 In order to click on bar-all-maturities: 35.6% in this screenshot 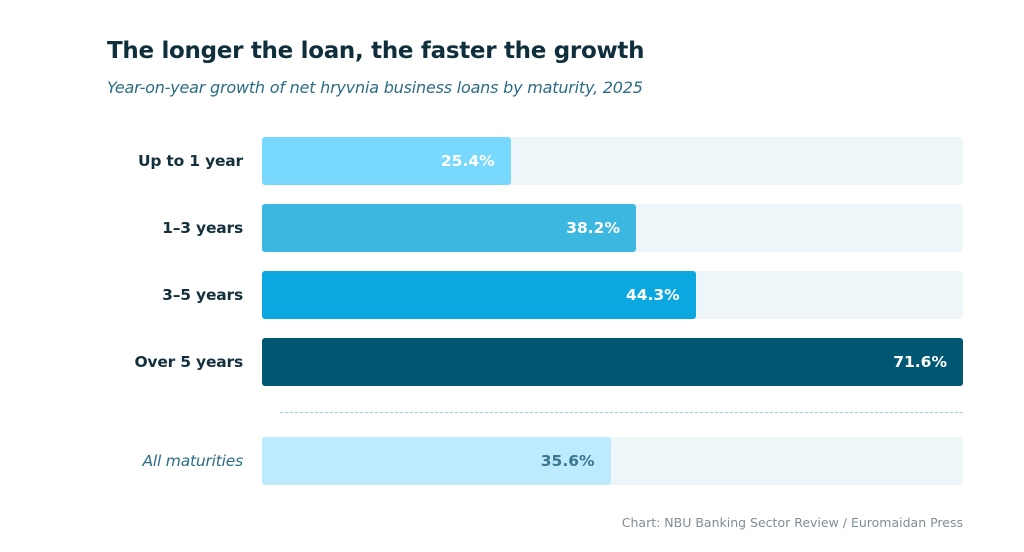, I will do `click(436, 461)`.